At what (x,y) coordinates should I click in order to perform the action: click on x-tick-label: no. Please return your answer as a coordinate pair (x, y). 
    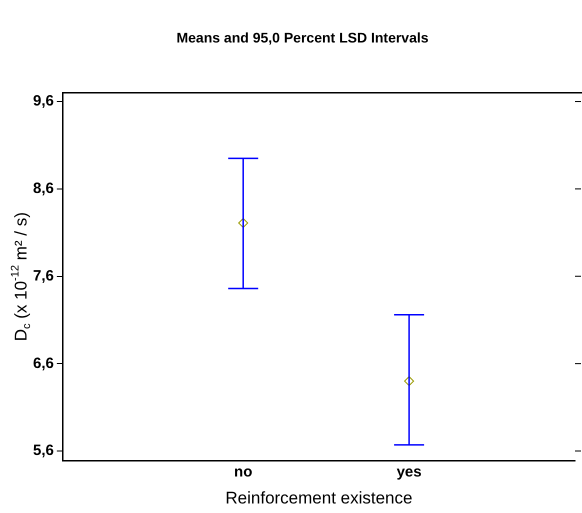
    Looking at the image, I should click on (243, 472).